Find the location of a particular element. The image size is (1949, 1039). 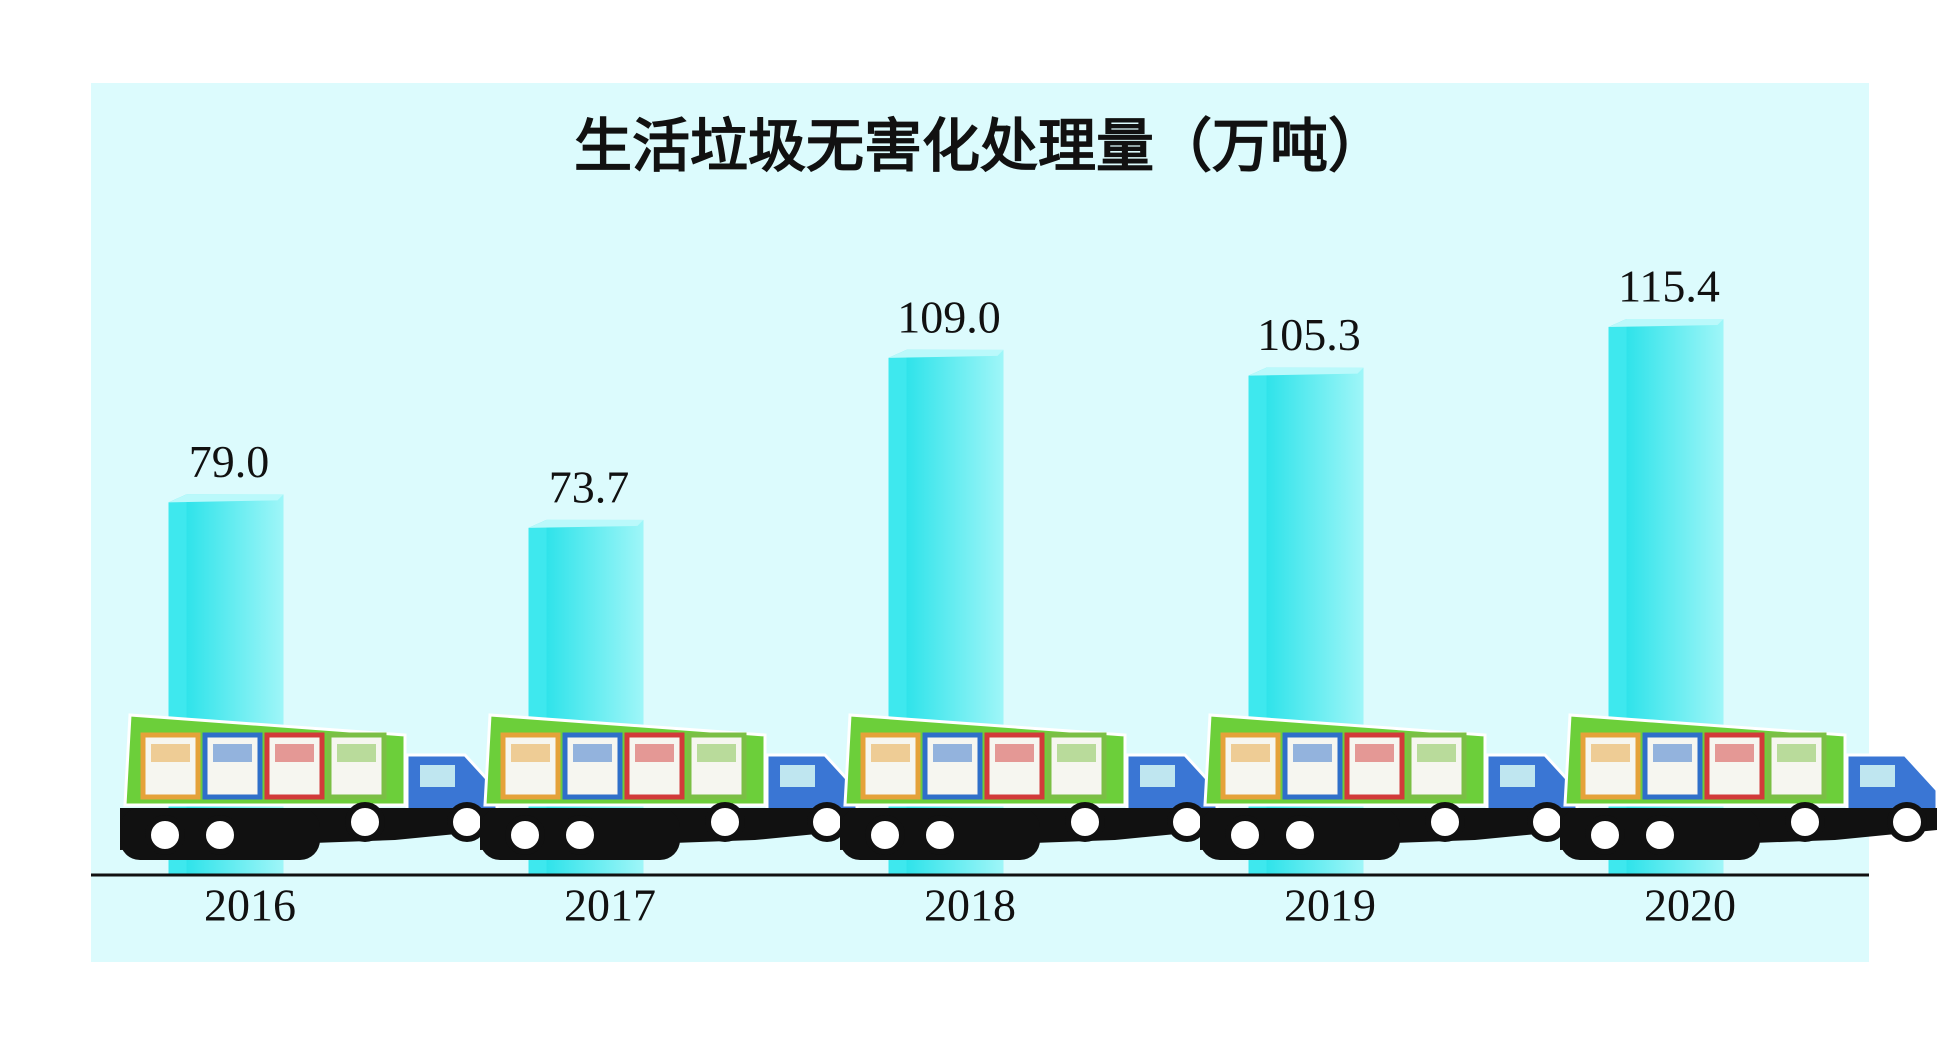

x-tick-label: 2017 is located at coordinates (610, 905).